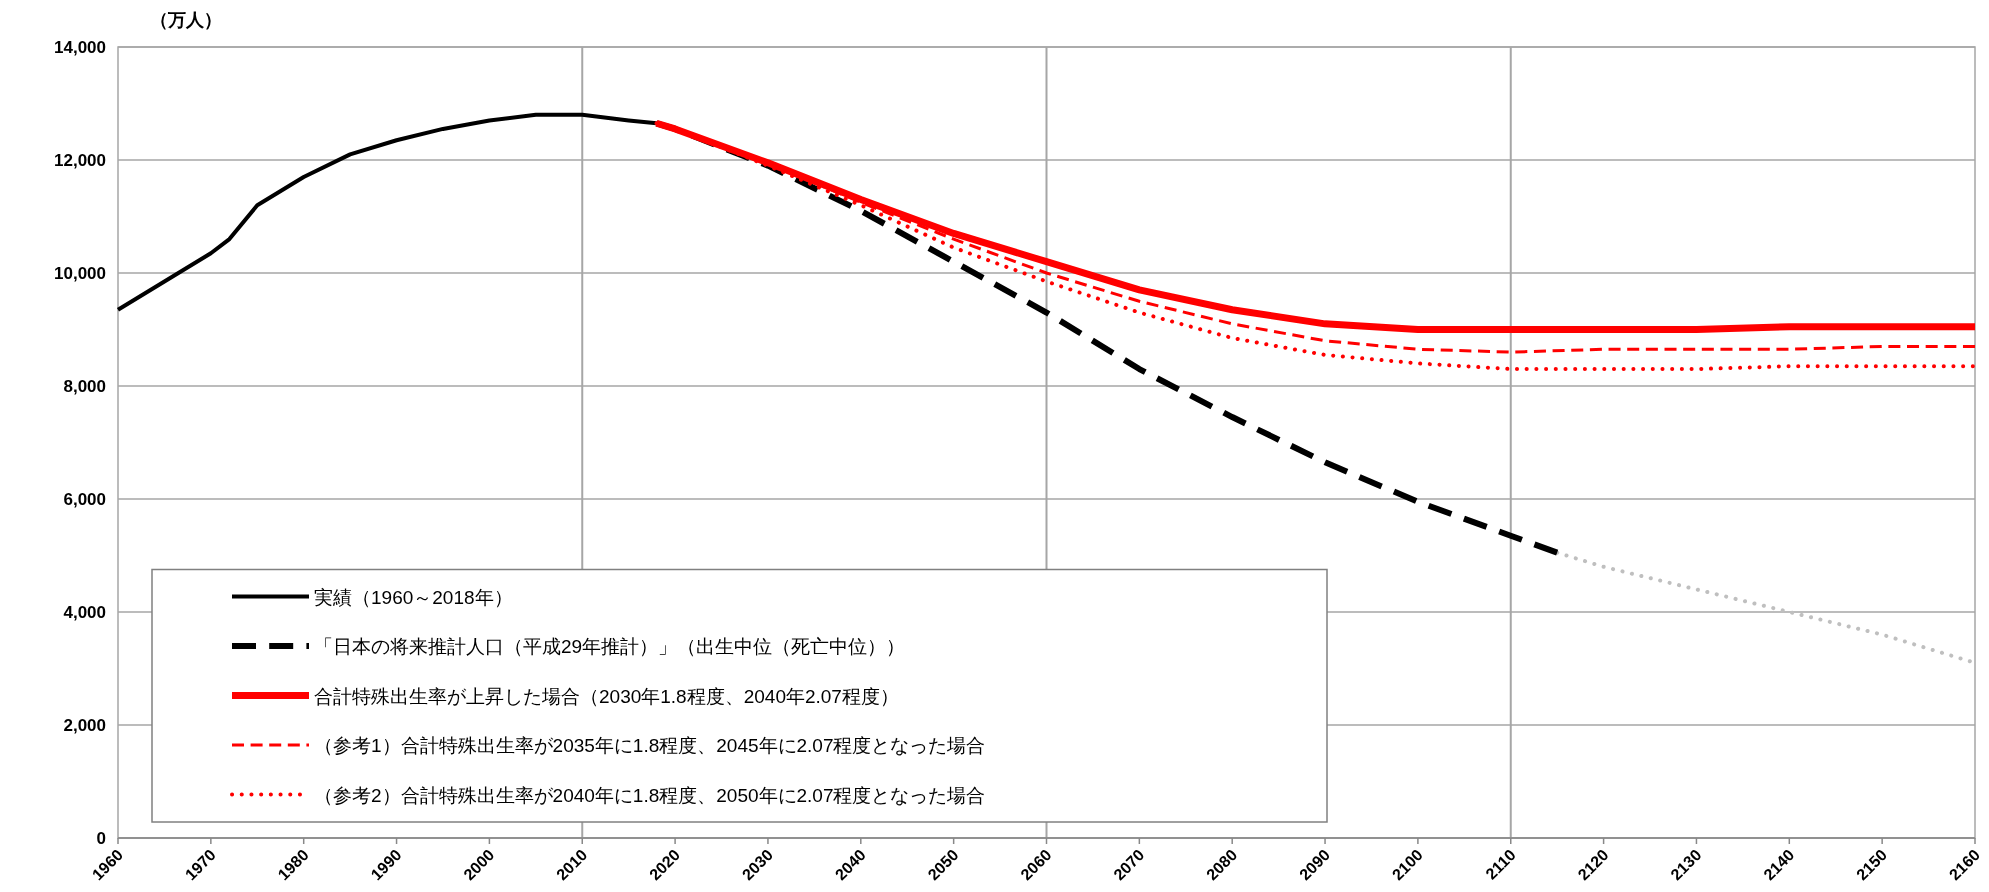 The height and width of the screenshot is (892, 1989). What do you see at coordinates (80, 160) in the screenshot?
I see `y-tick-label: 12,000` at bounding box center [80, 160].